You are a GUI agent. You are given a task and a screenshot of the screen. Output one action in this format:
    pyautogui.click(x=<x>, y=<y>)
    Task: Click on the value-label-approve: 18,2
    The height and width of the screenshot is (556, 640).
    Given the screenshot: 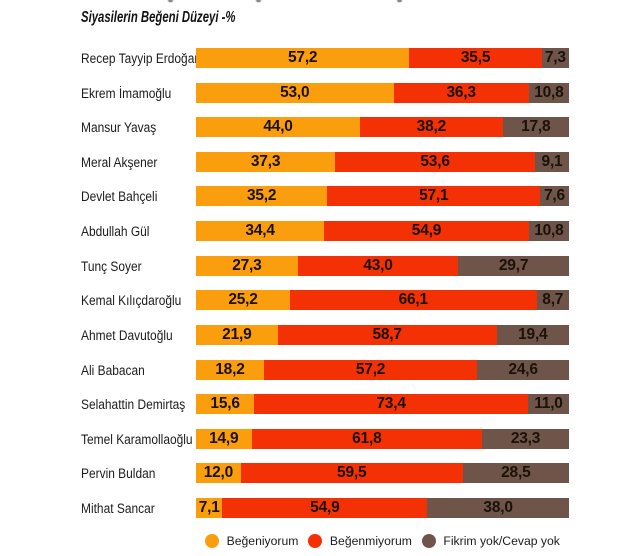 What is the action you would take?
    pyautogui.click(x=230, y=369)
    